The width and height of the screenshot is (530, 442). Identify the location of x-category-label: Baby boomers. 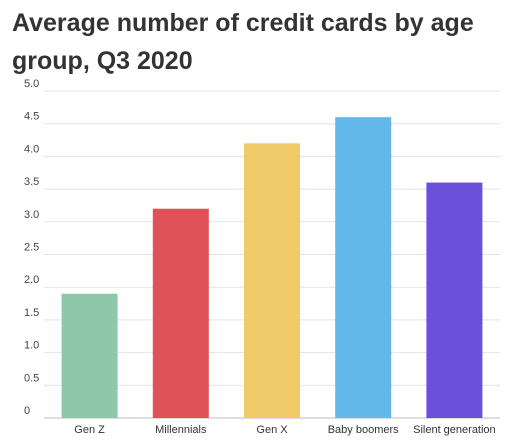
(363, 430).